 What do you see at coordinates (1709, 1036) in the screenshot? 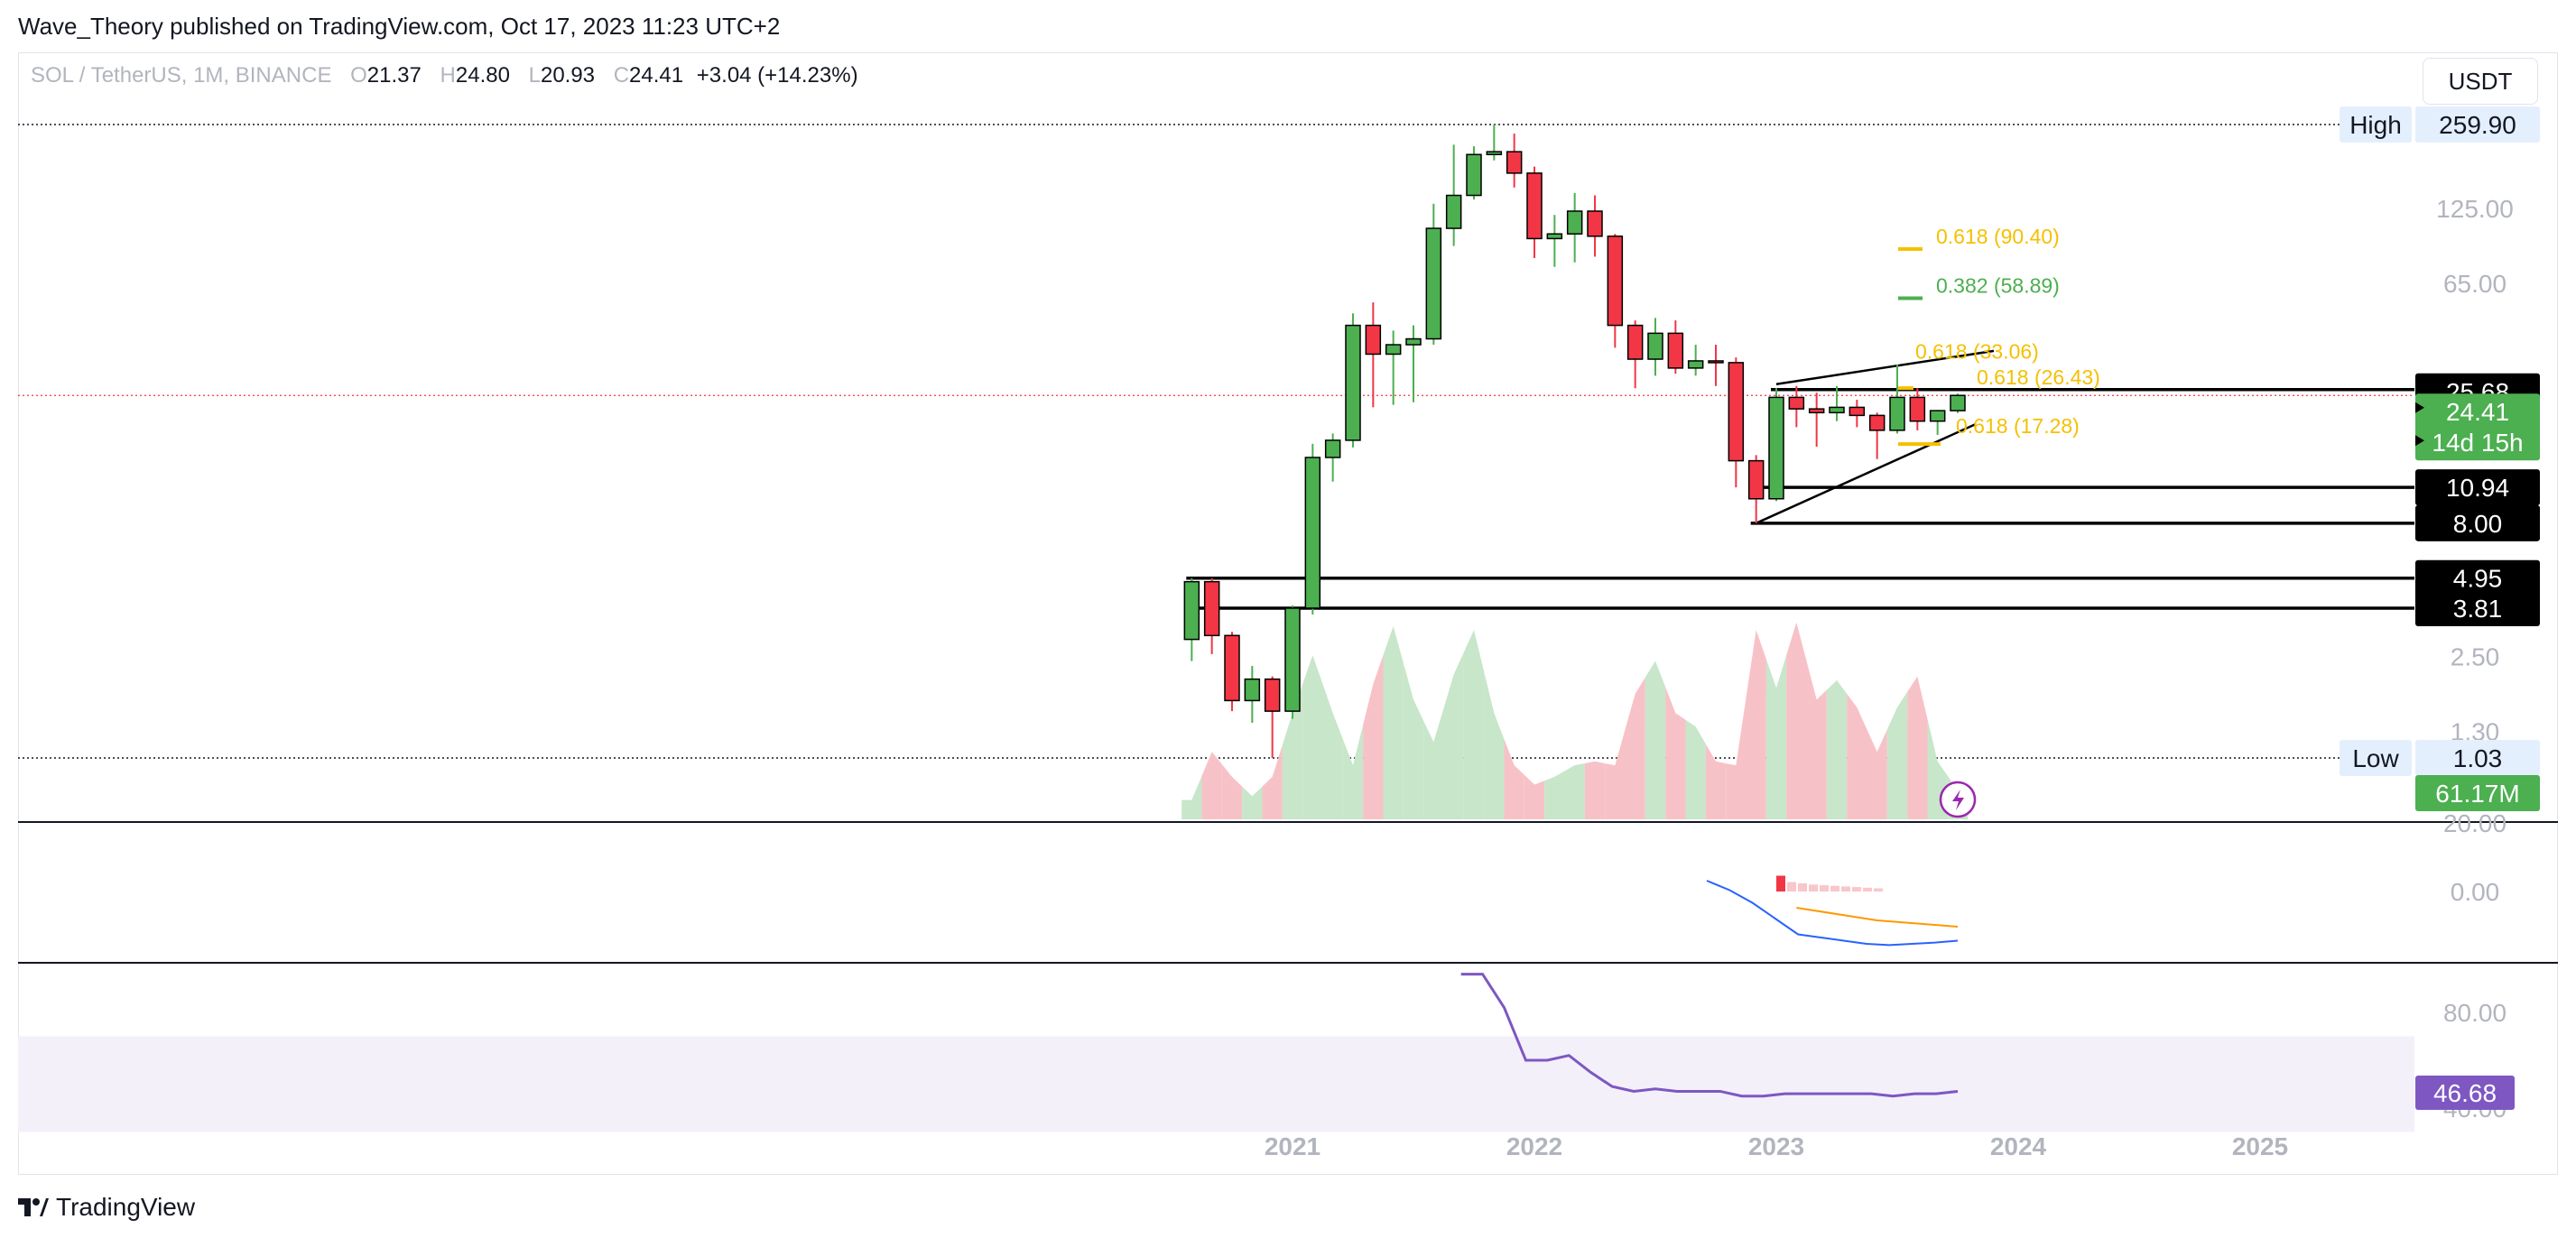
I see `rsi-line` at bounding box center [1709, 1036].